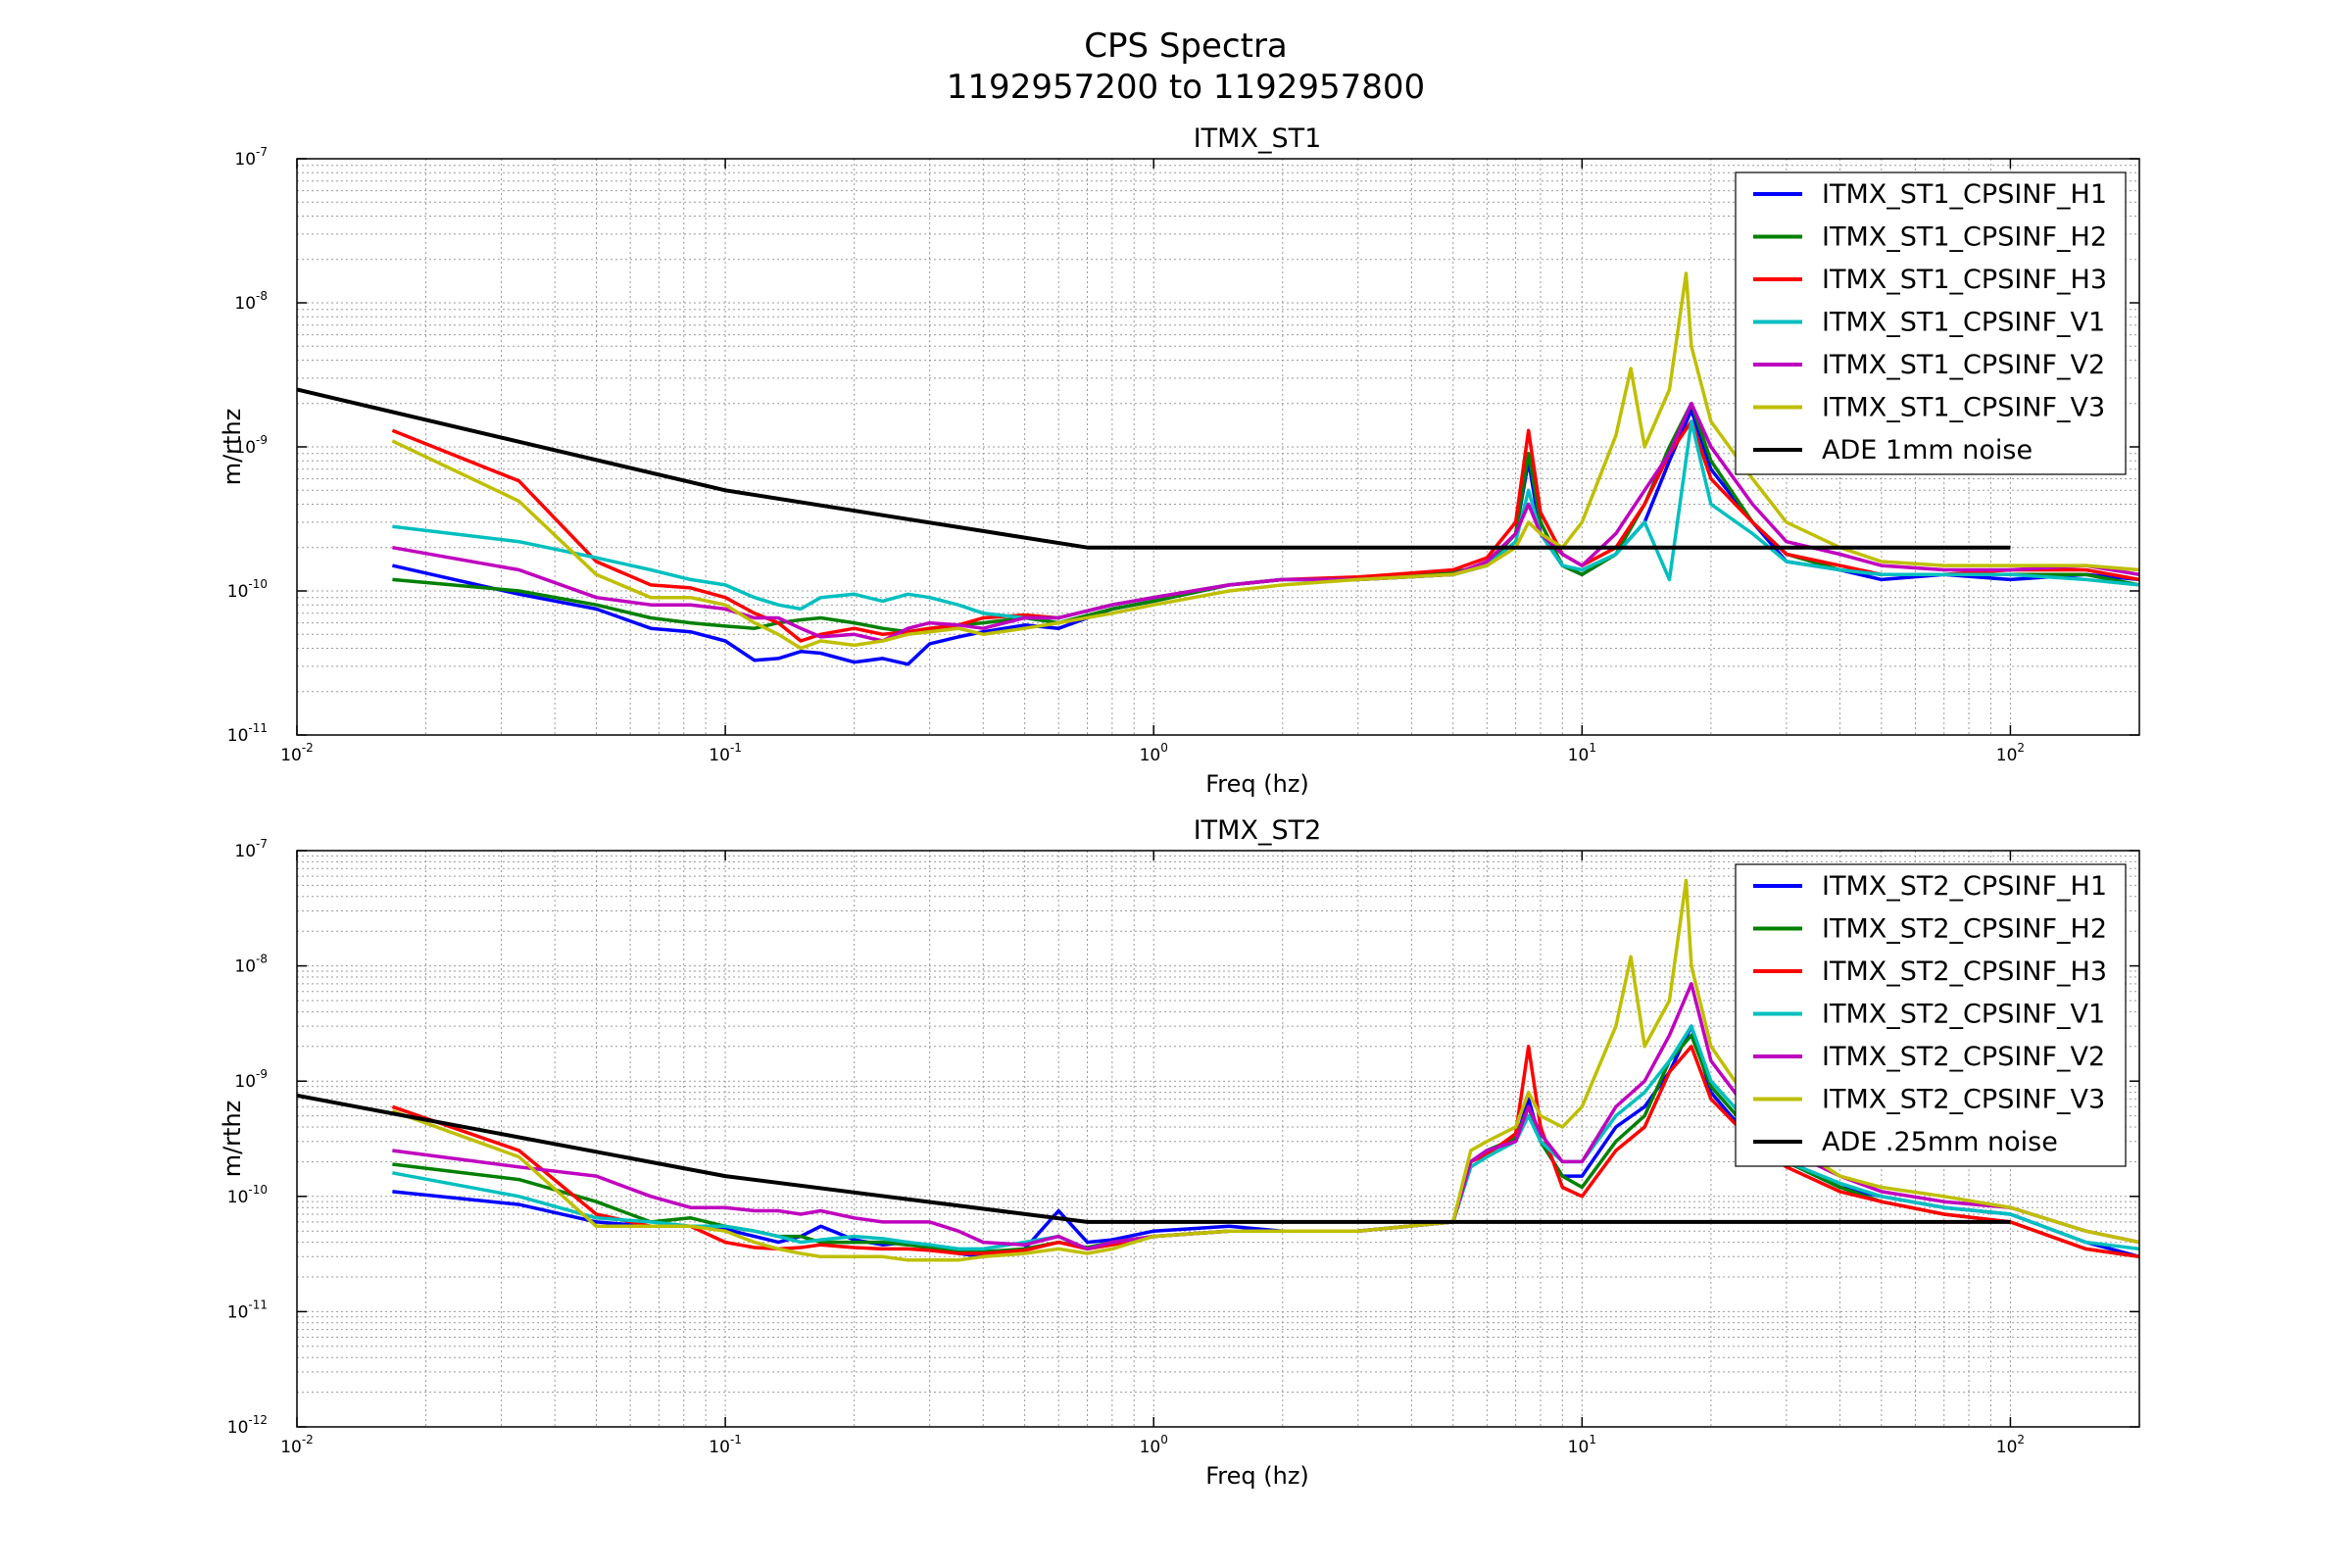  I want to click on figure-subtitle: 1192957200 to 1192957800, so click(1186, 87).